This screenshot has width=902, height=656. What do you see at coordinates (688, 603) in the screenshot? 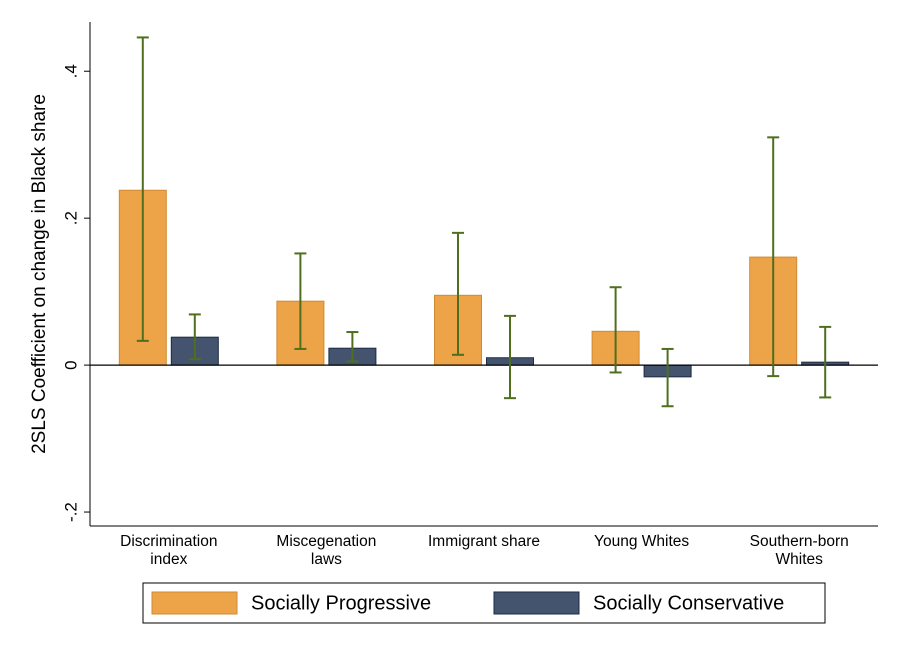
I see `legend-label: Socially Conservative` at bounding box center [688, 603].